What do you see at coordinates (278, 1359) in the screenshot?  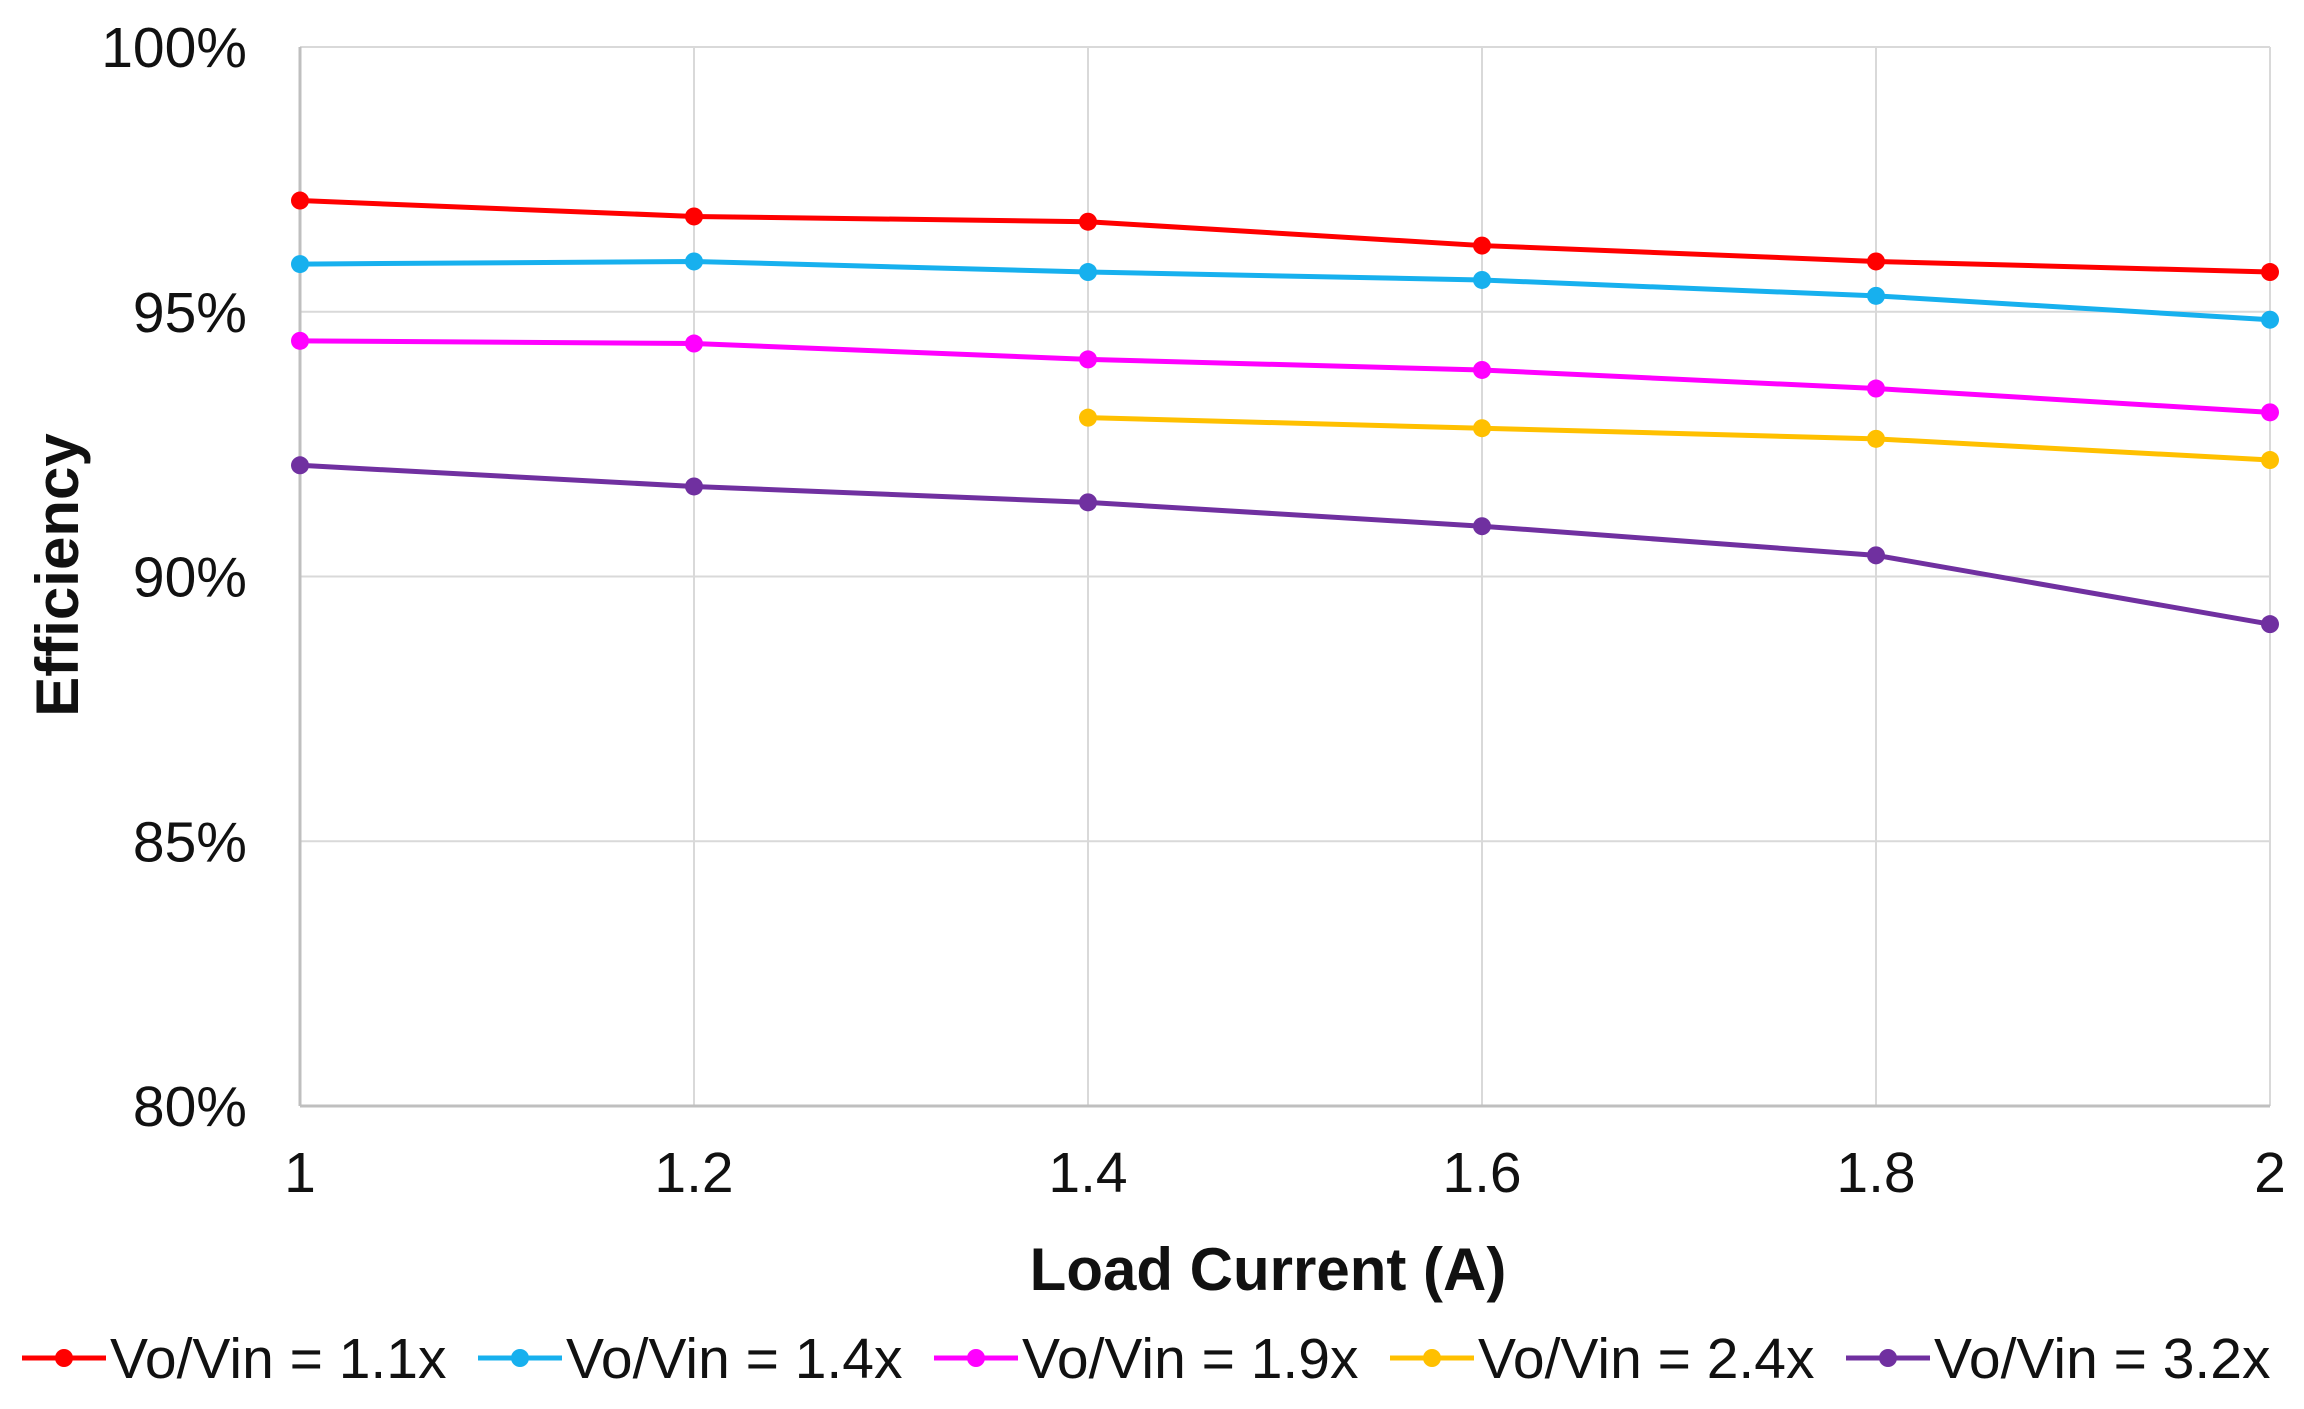 I see `legend-label: Vo/Vin = 1.1x` at bounding box center [278, 1359].